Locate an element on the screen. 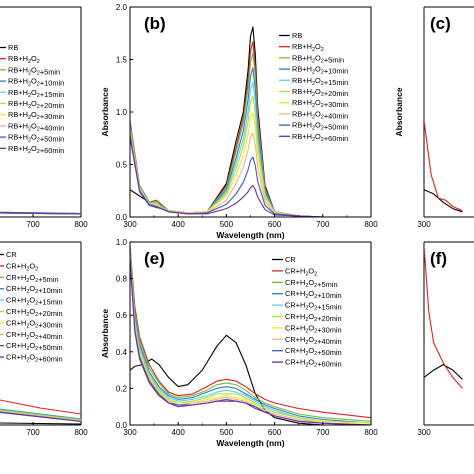 This screenshot has width=474, height=474. y-tick-label: 0.4 is located at coordinates (122, 352).